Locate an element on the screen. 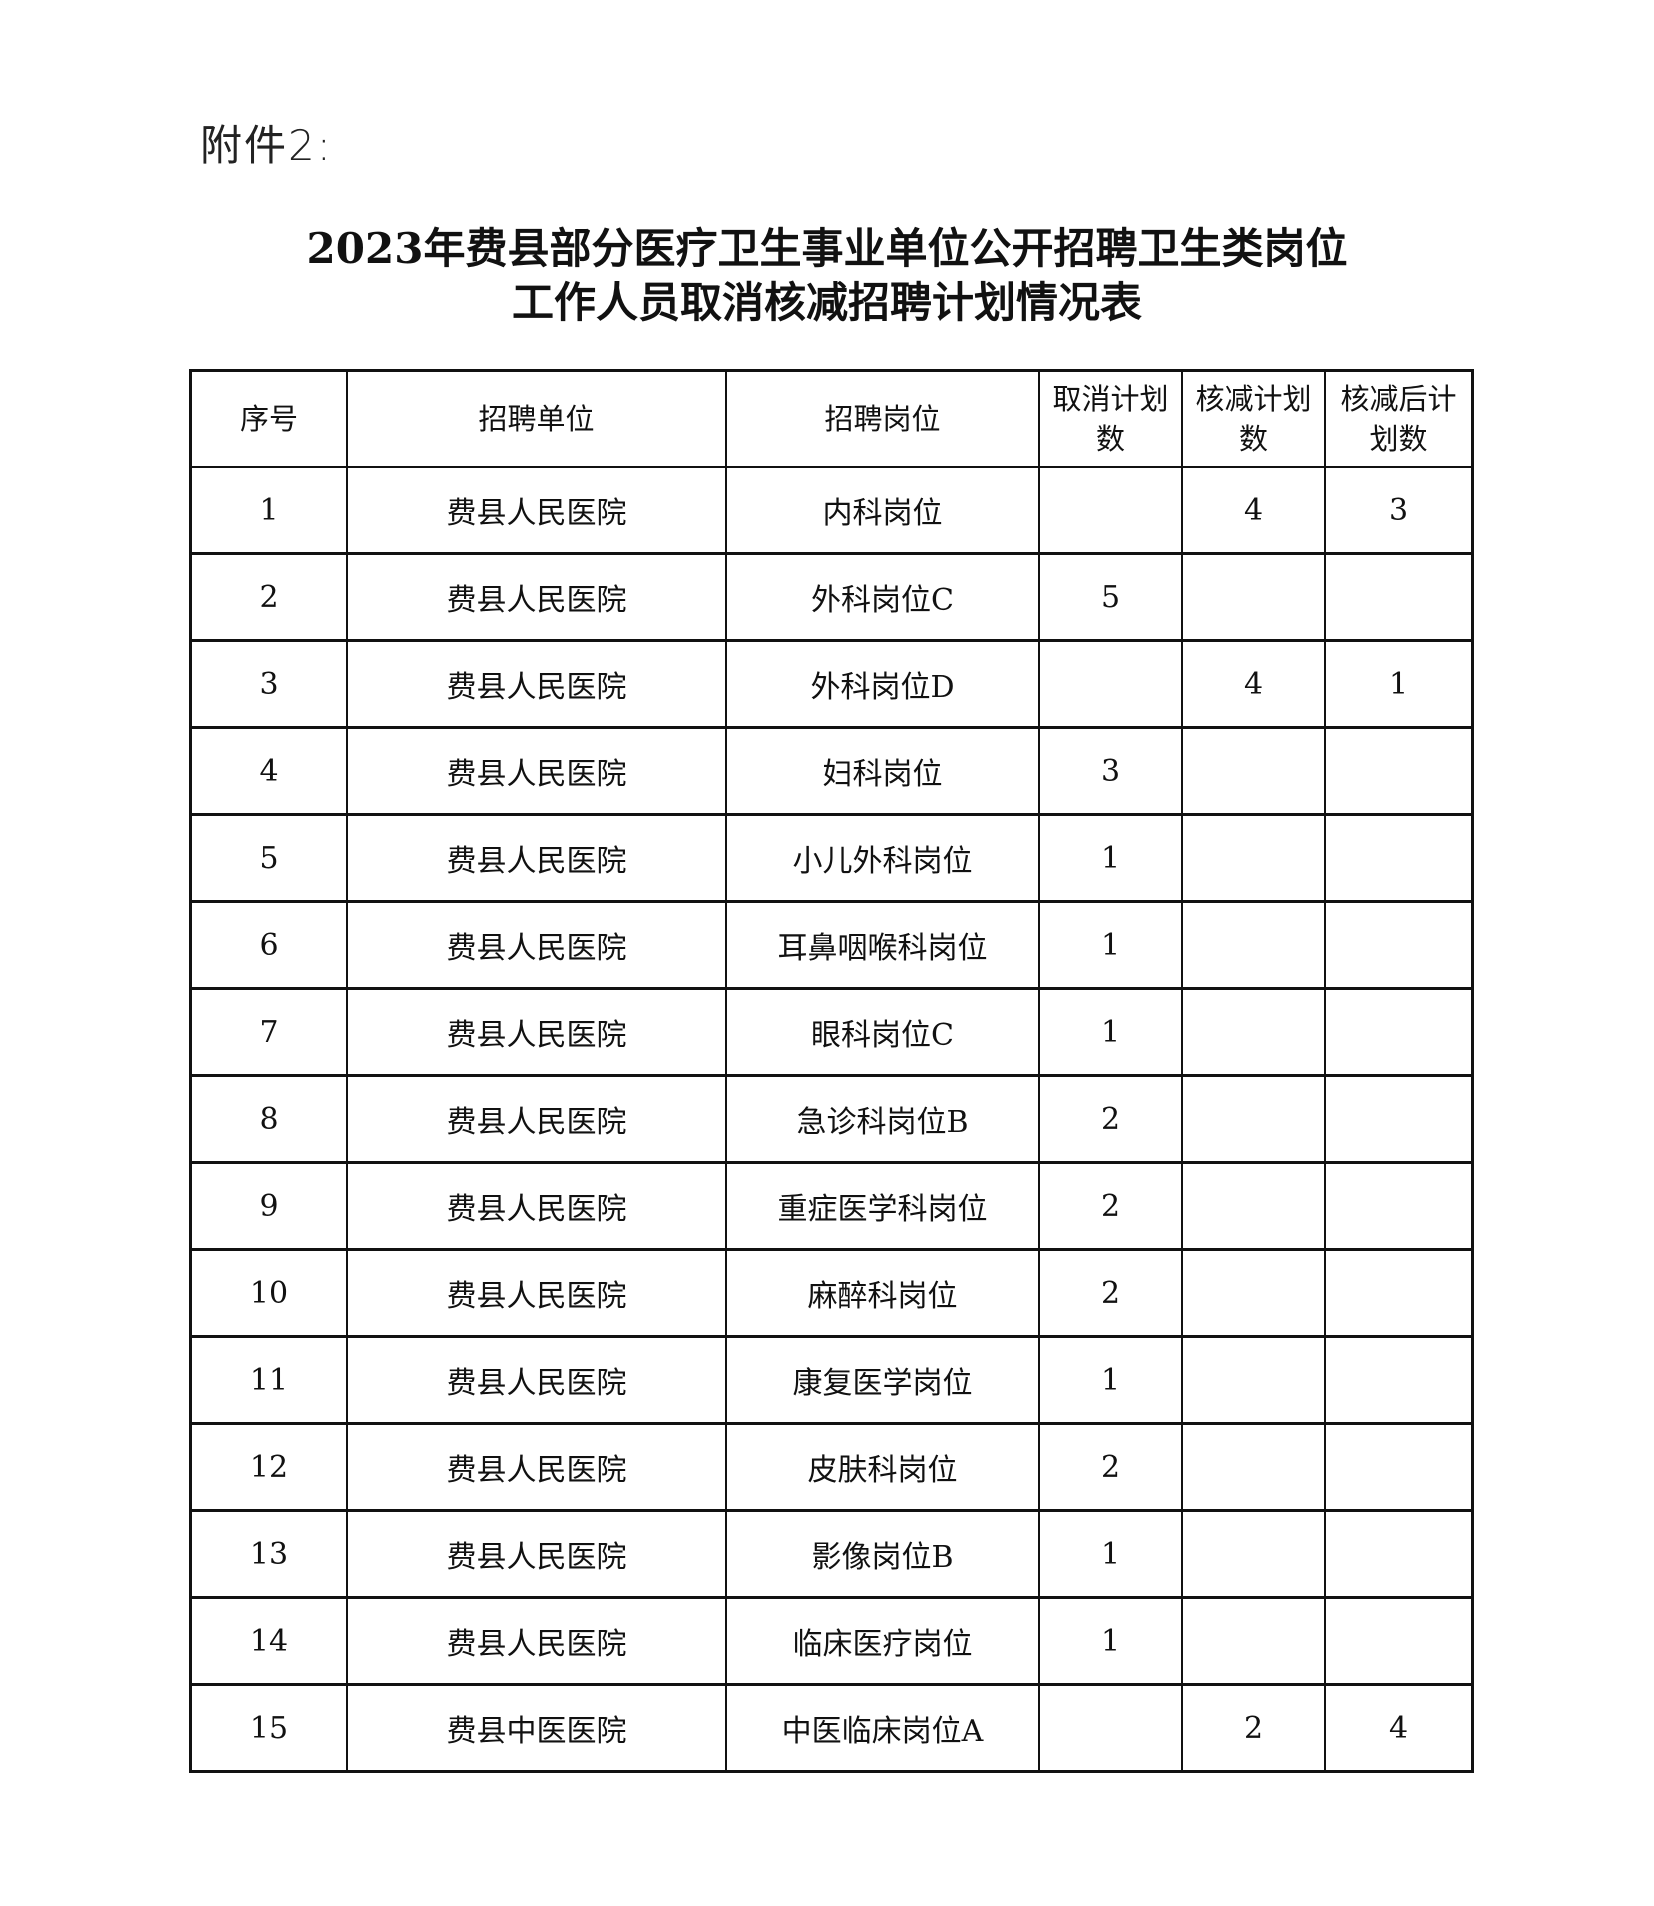 The width and height of the screenshot is (1654, 1906). table-header-row: 序号 招聘单位 招聘岗位 取消计划数 核减计划数 核减后计划数 is located at coordinates (831, 418).